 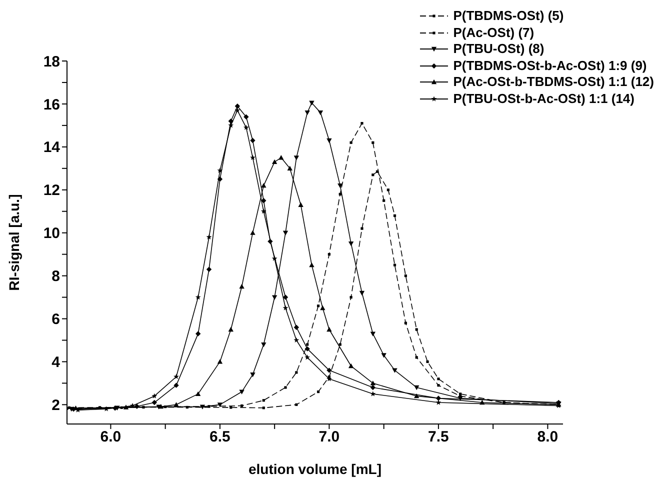 What do you see at coordinates (56, 405) in the screenshot?
I see `y-tick-label: 2` at bounding box center [56, 405].